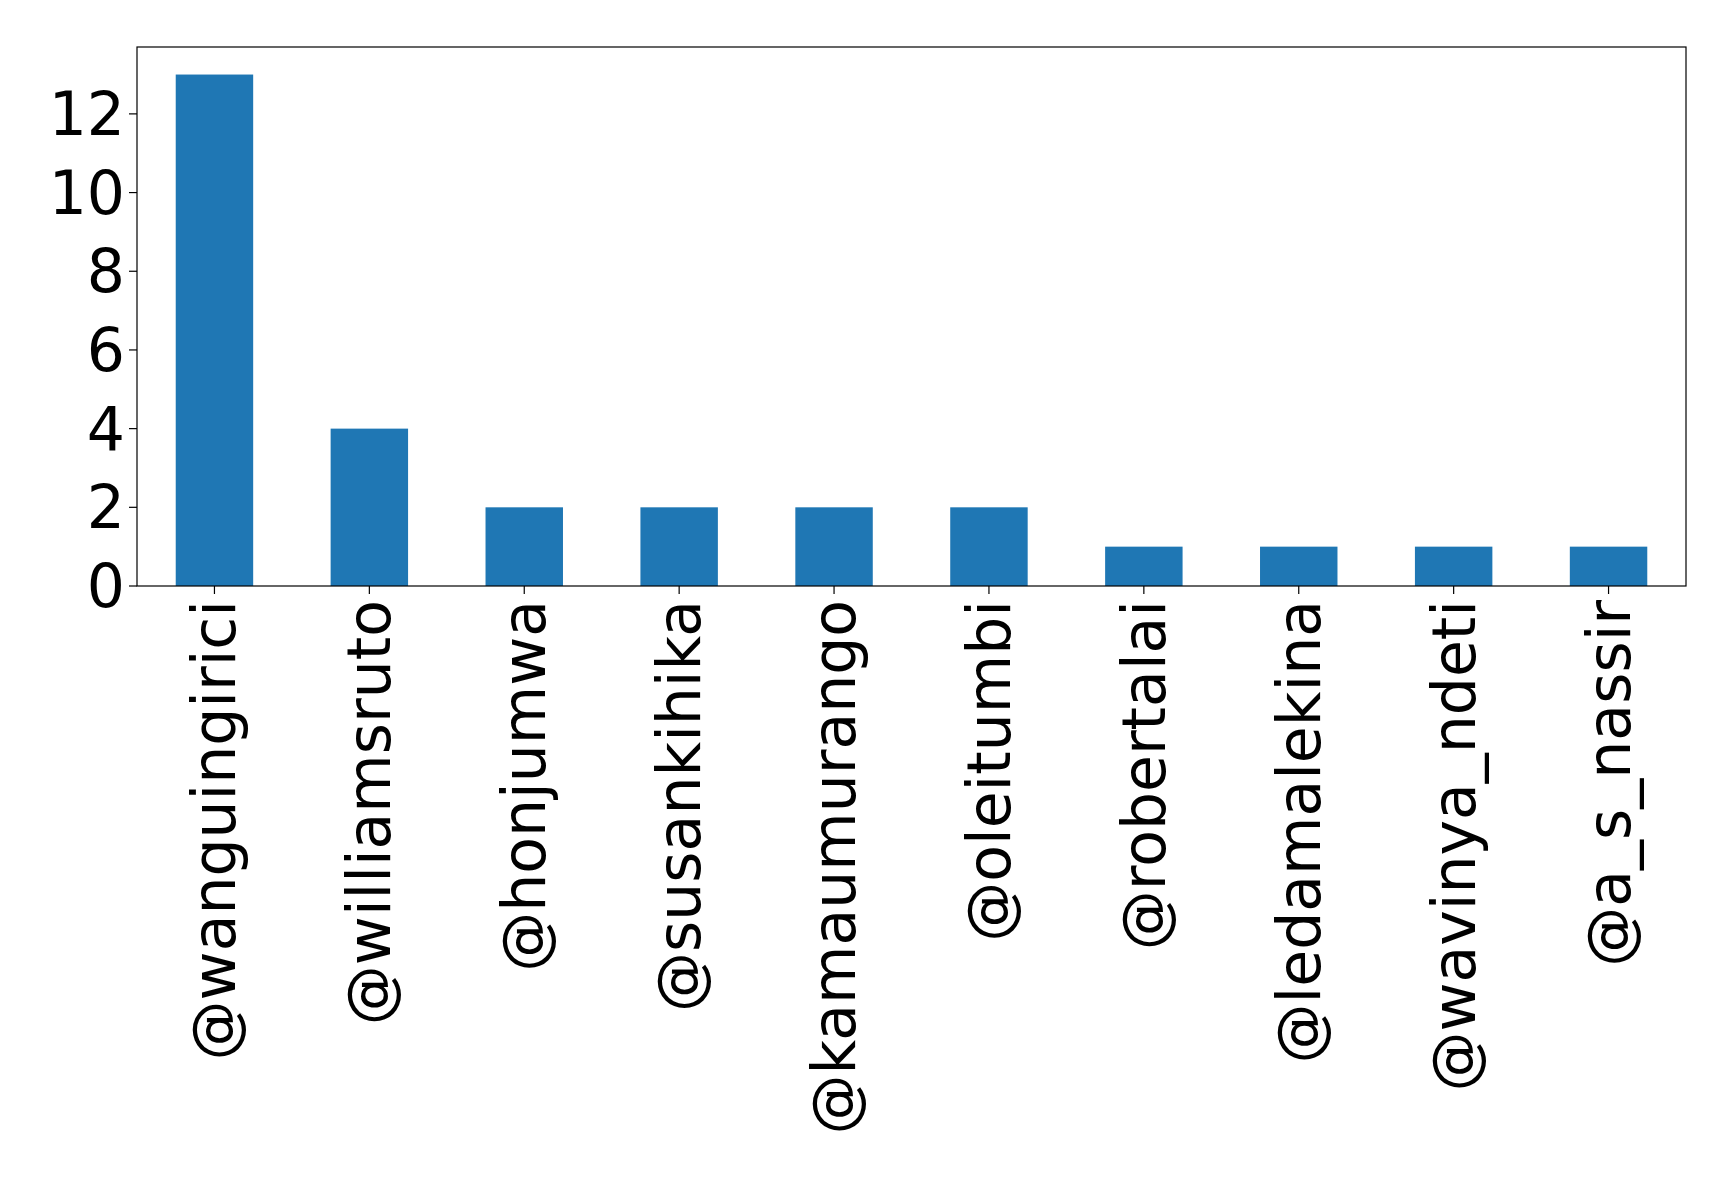 The width and height of the screenshot is (1719, 1184). What do you see at coordinates (988, 771) in the screenshot?
I see `x-tick-label: @oleitumbi` at bounding box center [988, 771].